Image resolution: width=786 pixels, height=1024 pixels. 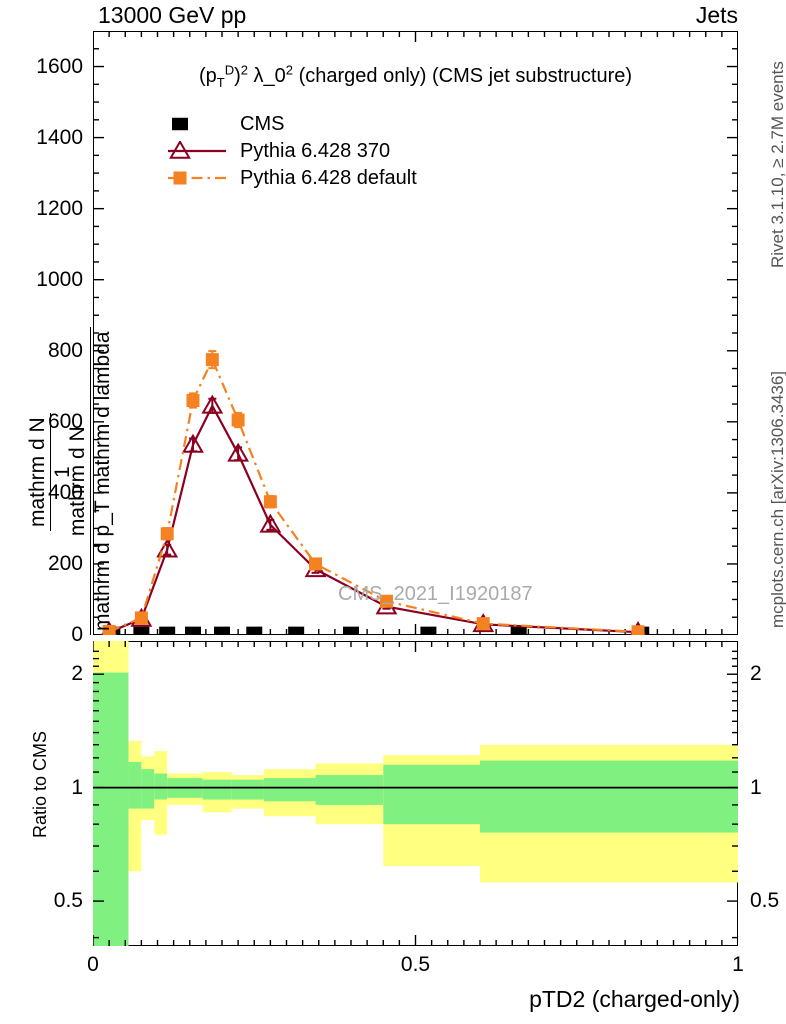 What do you see at coordinates (65, 421) in the screenshot?
I see `y-tick-label: 600` at bounding box center [65, 421].